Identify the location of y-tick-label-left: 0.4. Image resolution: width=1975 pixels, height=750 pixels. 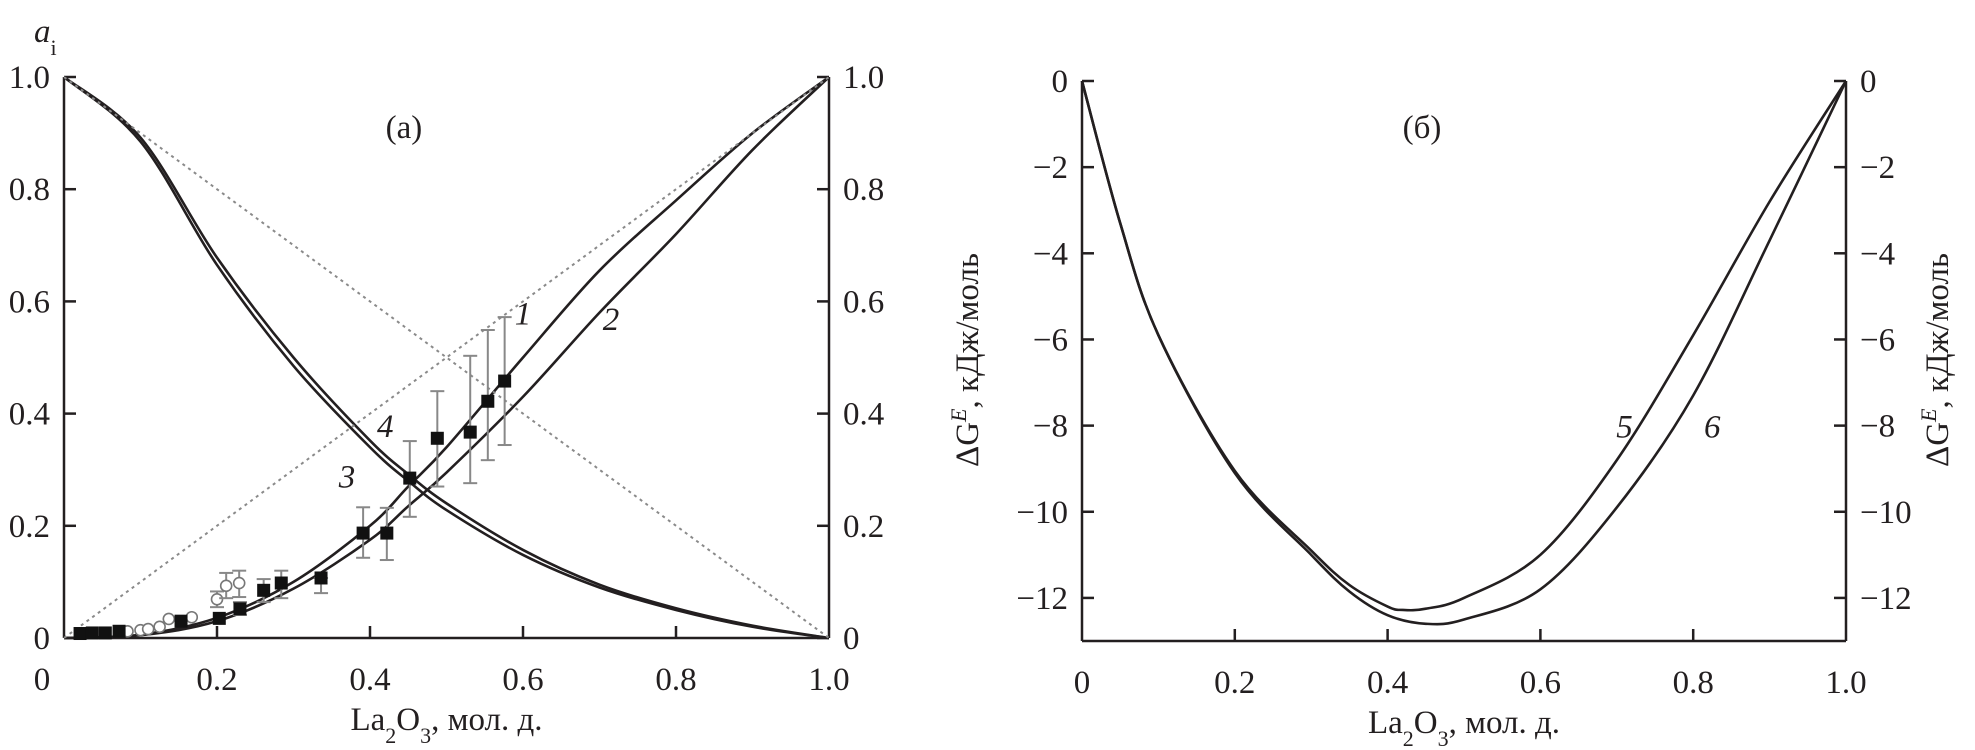
(29, 415).